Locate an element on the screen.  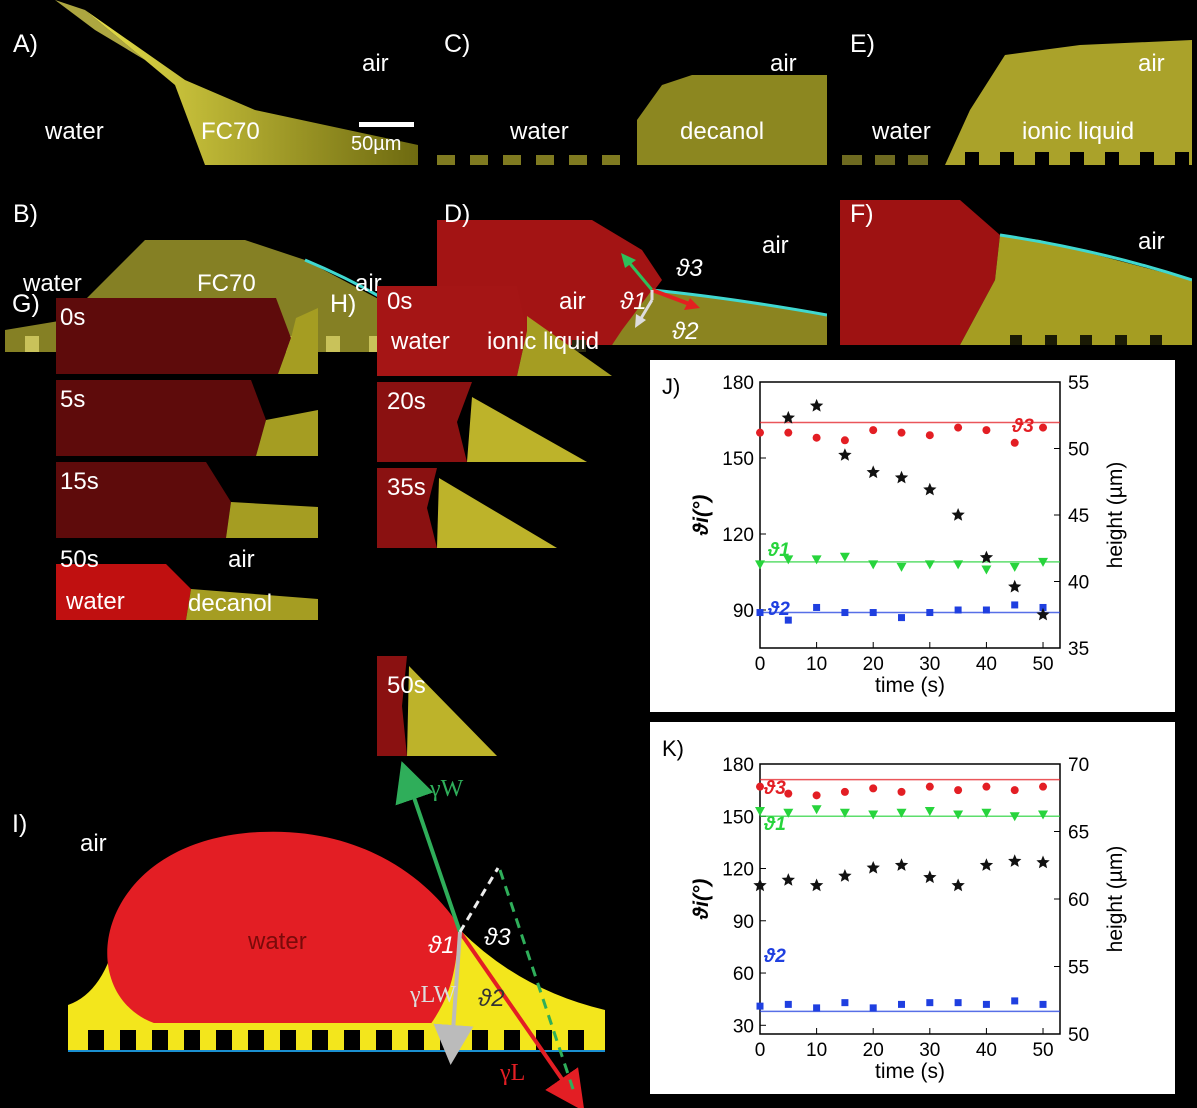
y2-tick-label: 55 is located at coordinates (1078, 968).